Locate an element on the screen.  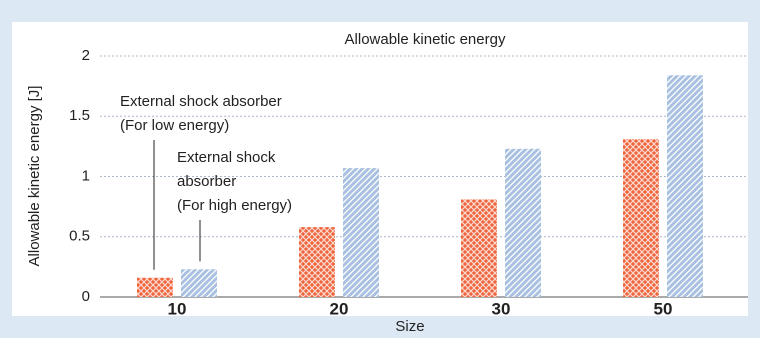
legend-label: (For low energy) is located at coordinates (174, 125).